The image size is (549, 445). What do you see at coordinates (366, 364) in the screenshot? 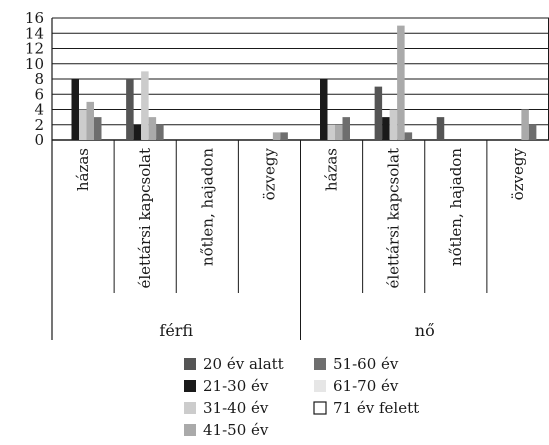
I see `legend-label: 51-60 év` at bounding box center [366, 364].